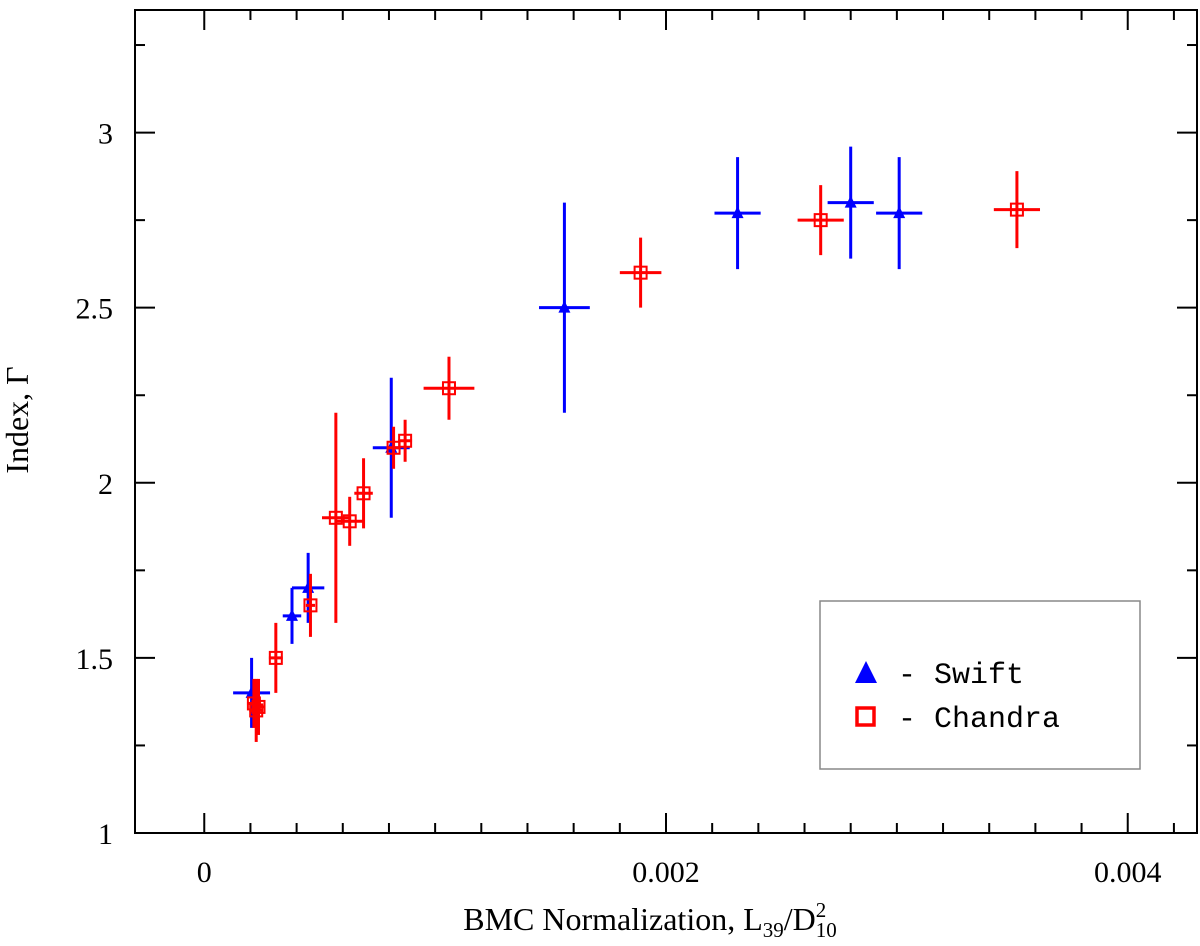 The height and width of the screenshot is (946, 1200). I want to click on x-axis-title-sup2: 2, so click(821, 910).